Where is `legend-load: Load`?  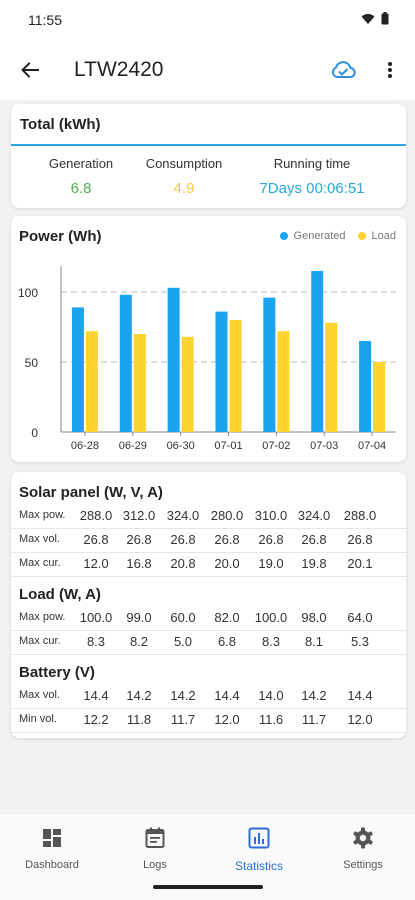
legend-load: Load is located at coordinates (376, 236).